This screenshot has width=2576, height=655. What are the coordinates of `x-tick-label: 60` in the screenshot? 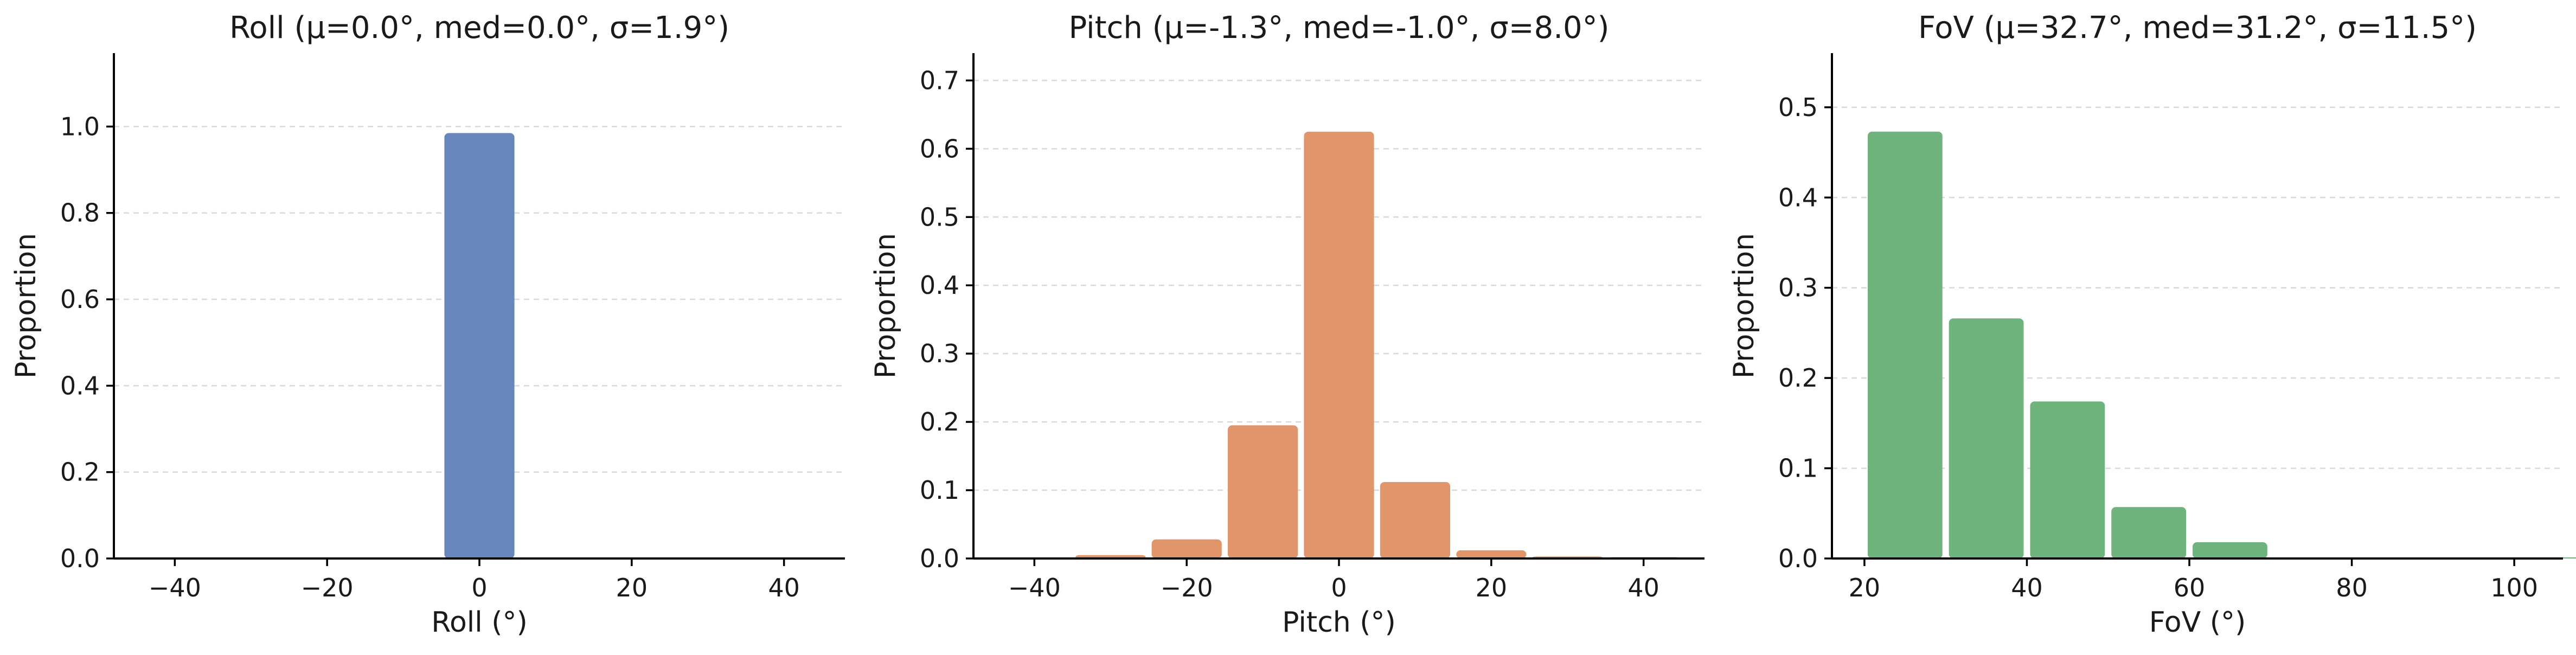 It's located at (2190, 587).